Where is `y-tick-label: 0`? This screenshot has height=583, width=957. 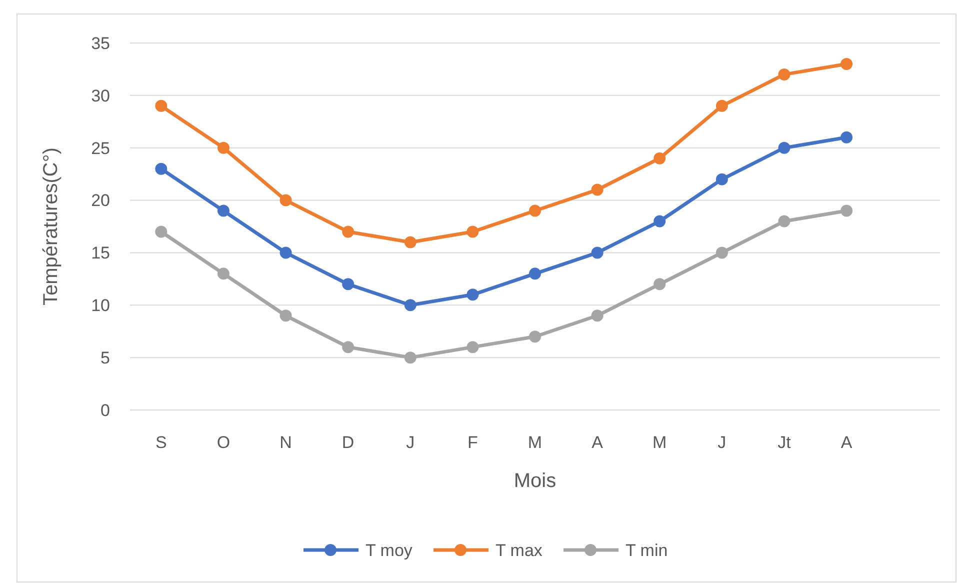
y-tick-label: 0 is located at coordinates (105, 410).